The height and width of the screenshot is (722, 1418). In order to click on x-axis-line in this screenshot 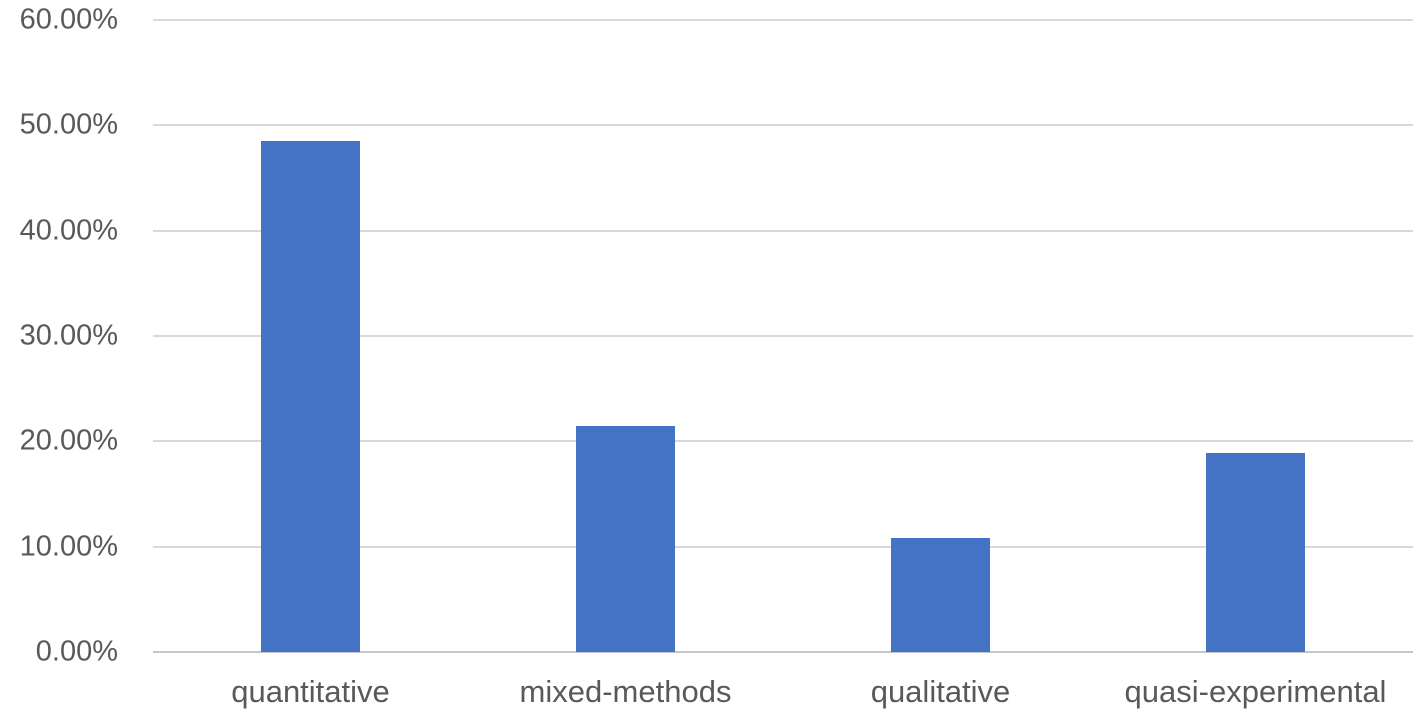, I will do `click(783, 652)`.